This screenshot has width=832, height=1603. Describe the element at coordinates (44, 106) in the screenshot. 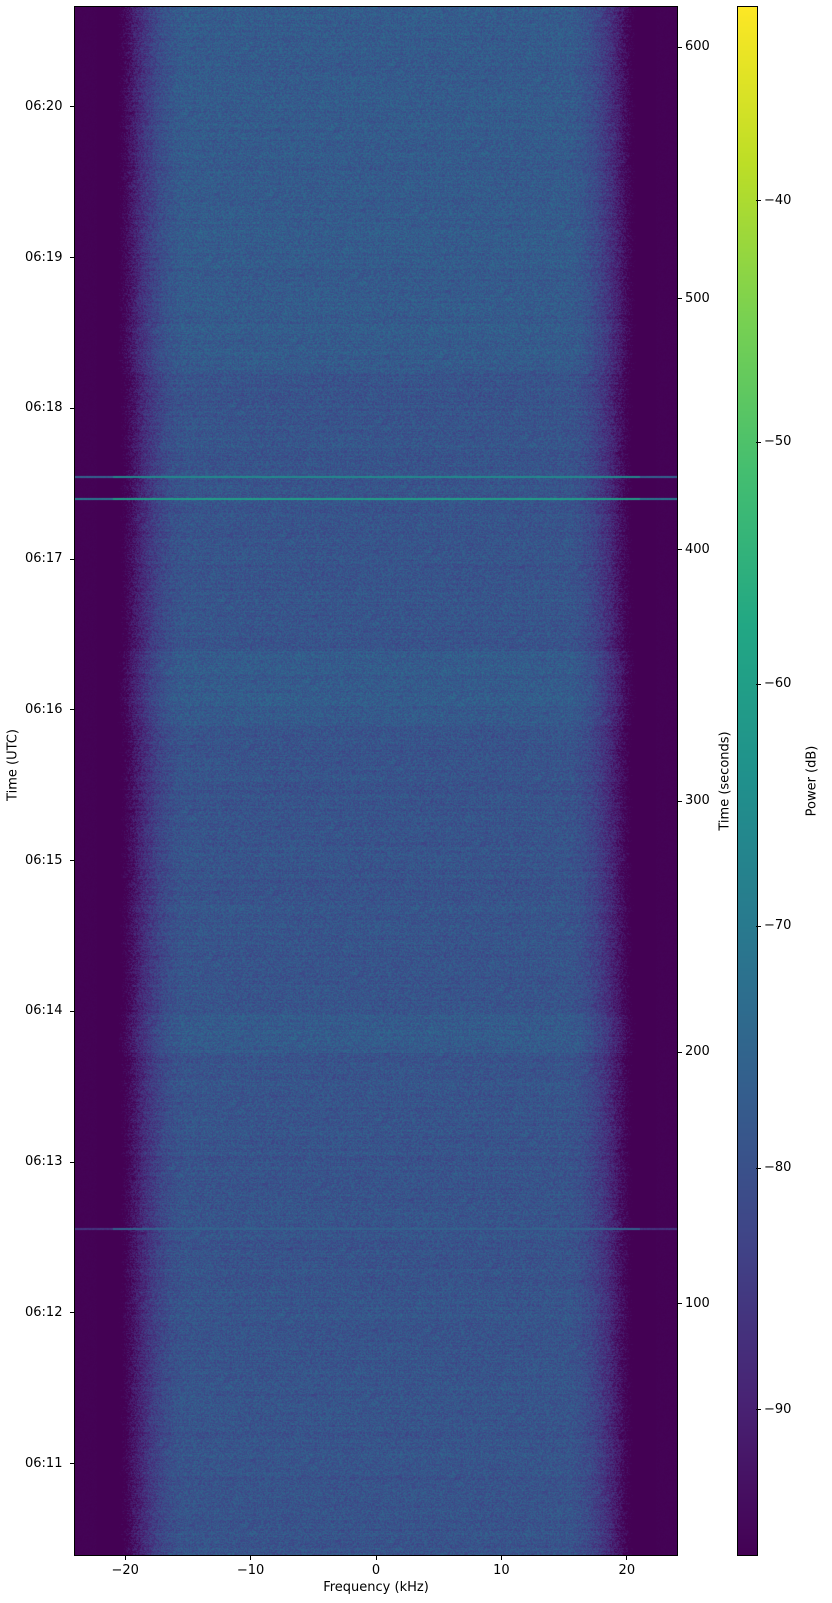

I see `y-left-tick-label: 06:20` at that location.